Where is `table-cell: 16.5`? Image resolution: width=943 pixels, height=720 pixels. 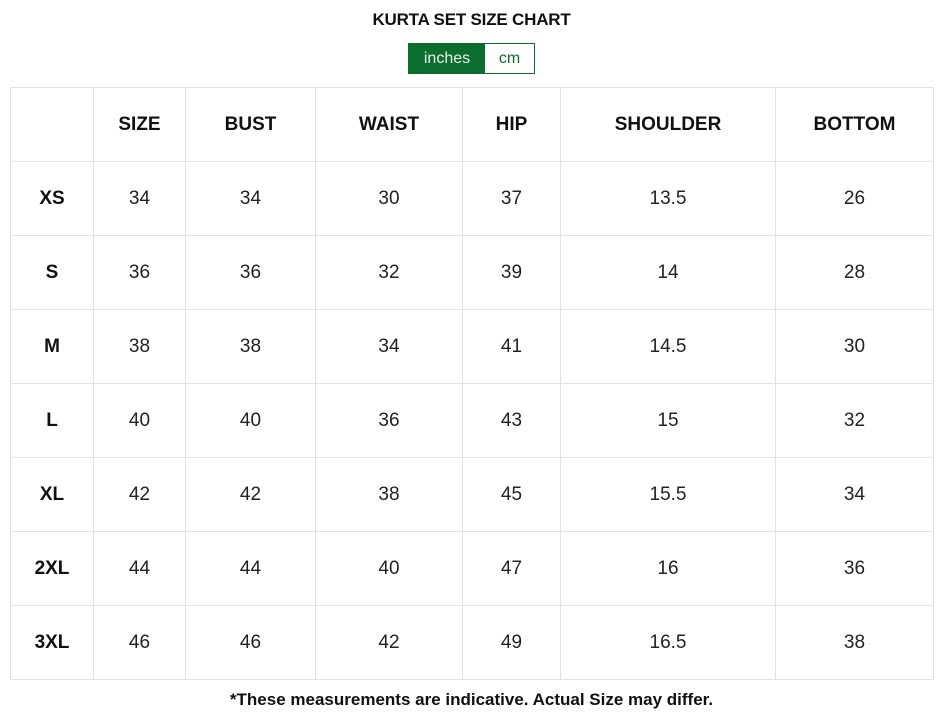 table-cell: 16.5 is located at coordinates (668, 642).